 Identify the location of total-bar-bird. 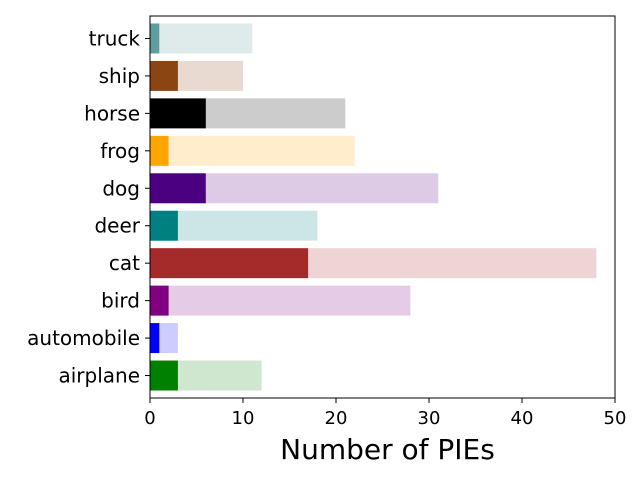
(280, 300).